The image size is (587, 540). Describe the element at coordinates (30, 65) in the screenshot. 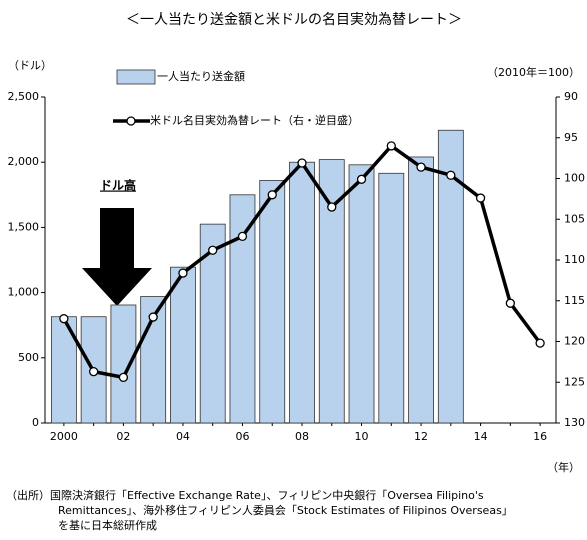

I see `y-axis-label: （ドル）` at that location.